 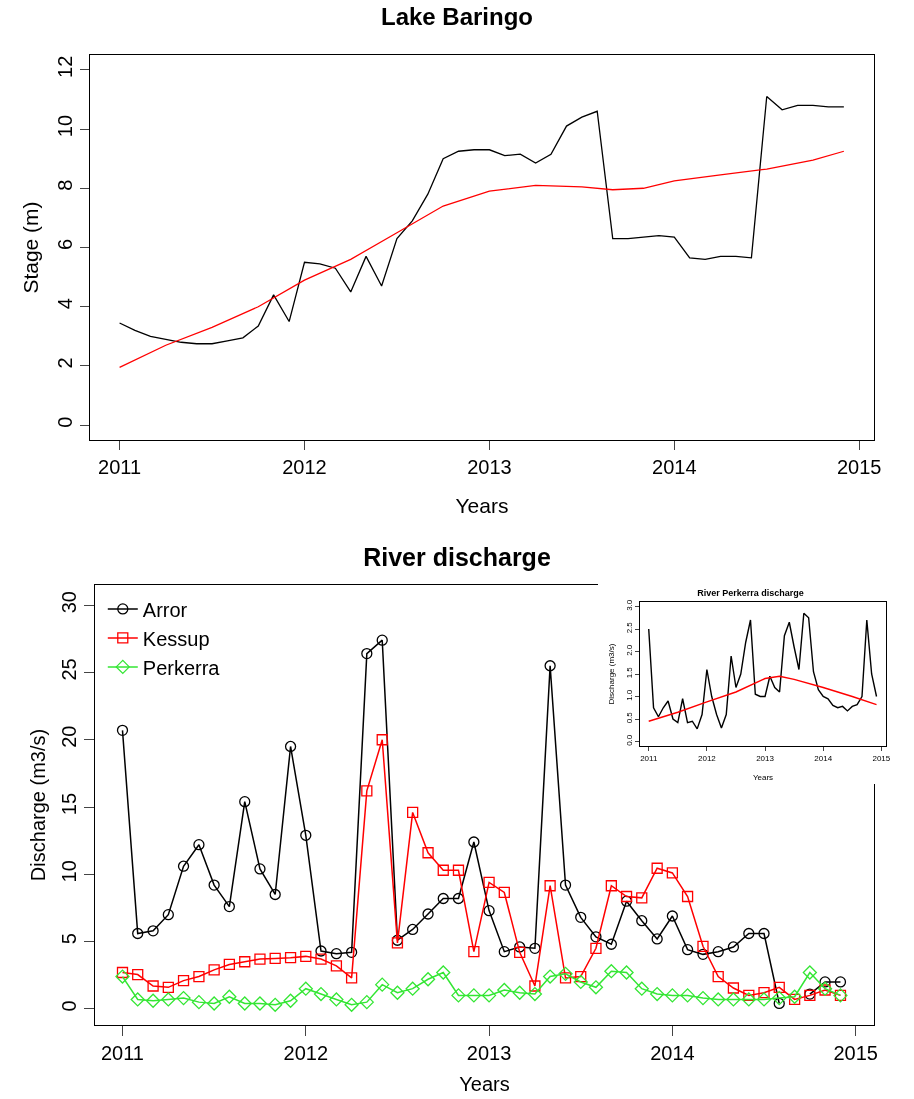 What do you see at coordinates (707, 758) in the screenshot?
I see `x-tick-label: 2012` at bounding box center [707, 758].